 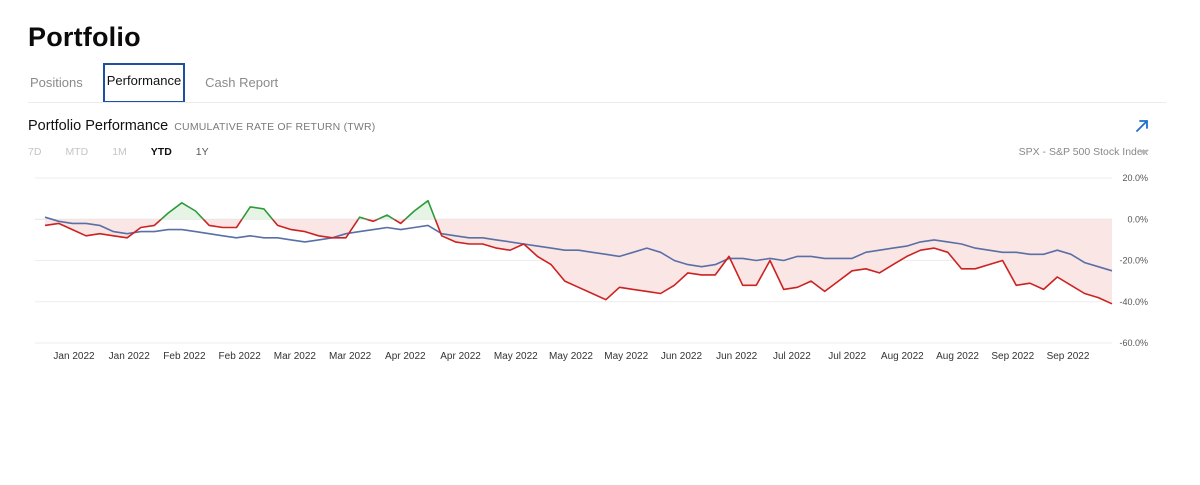 I want to click on y-tick-label: -60.0%, so click(x=1133, y=343).